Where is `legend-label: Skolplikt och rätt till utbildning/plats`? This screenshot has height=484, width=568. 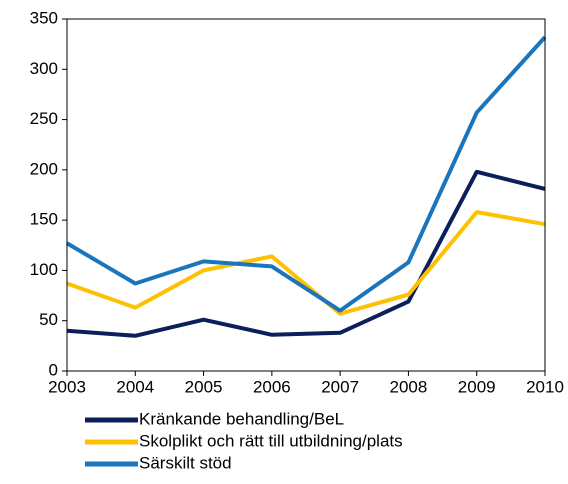 legend-label: Skolplikt och rätt till utbildning/plats is located at coordinates (271, 440).